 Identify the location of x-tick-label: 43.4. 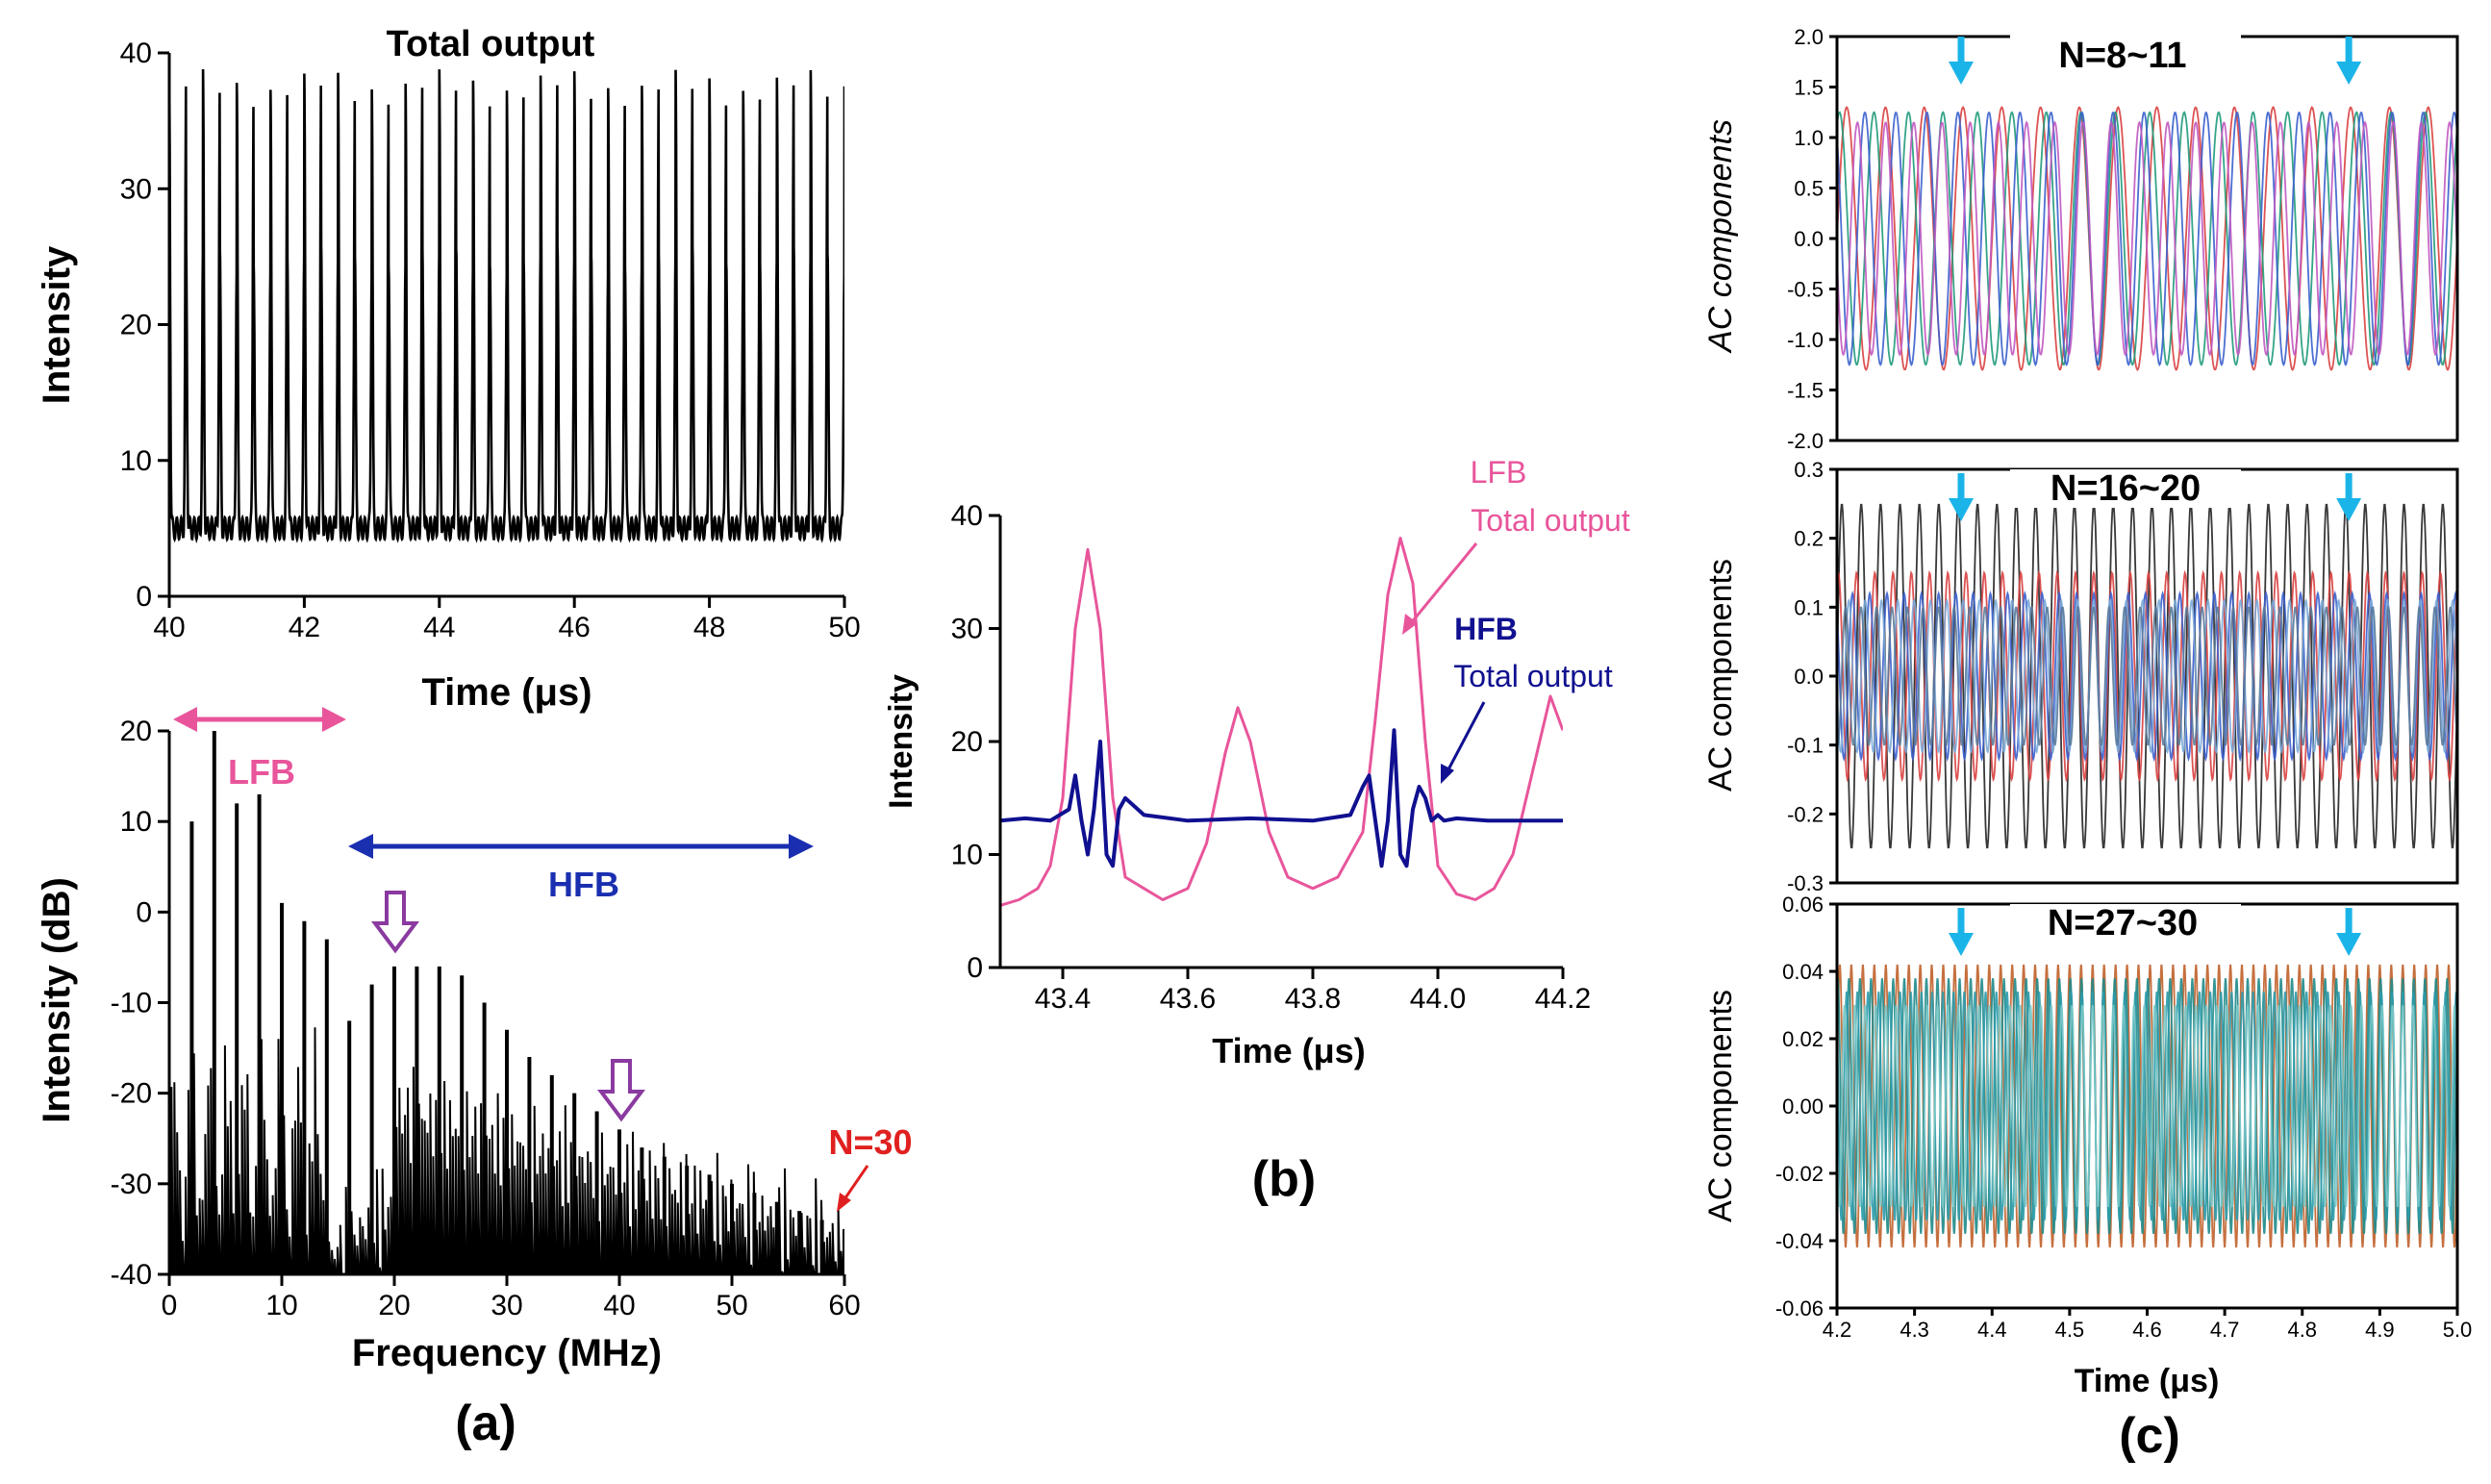
(1063, 999).